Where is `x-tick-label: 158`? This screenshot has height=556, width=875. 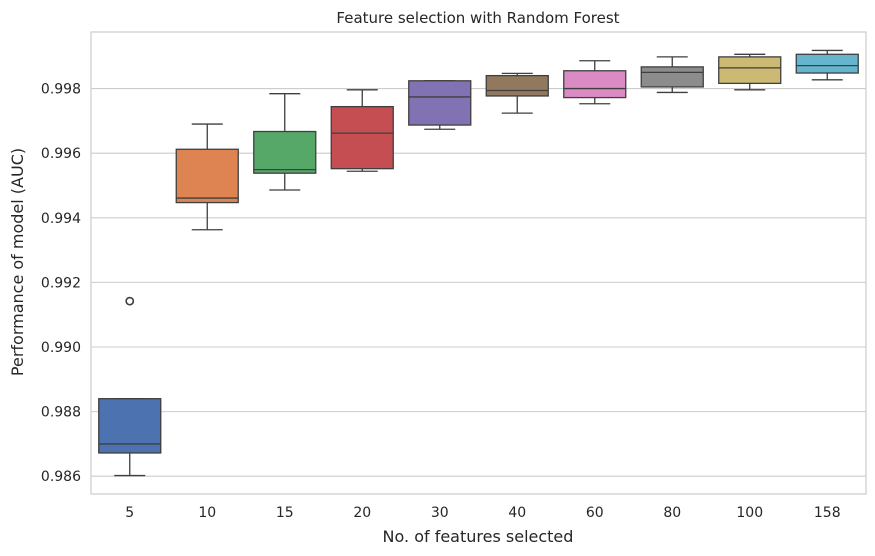
x-tick-label: 158 is located at coordinates (827, 513).